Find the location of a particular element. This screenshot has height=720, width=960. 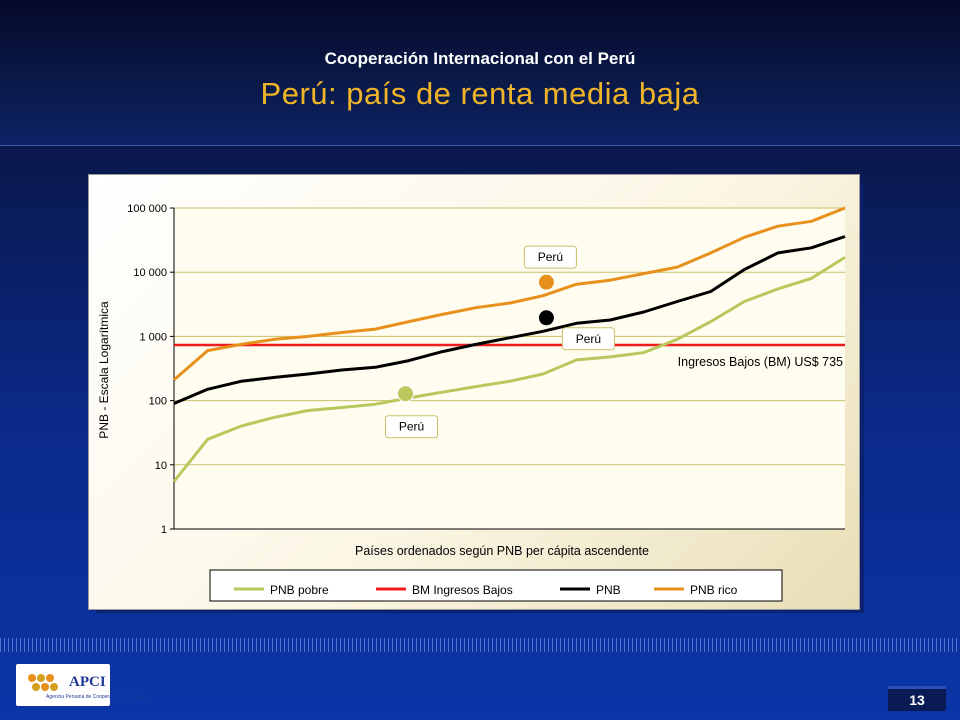

reference-line-label: Ingresos Bajos (BM) US$ 735 is located at coordinates (760, 362).